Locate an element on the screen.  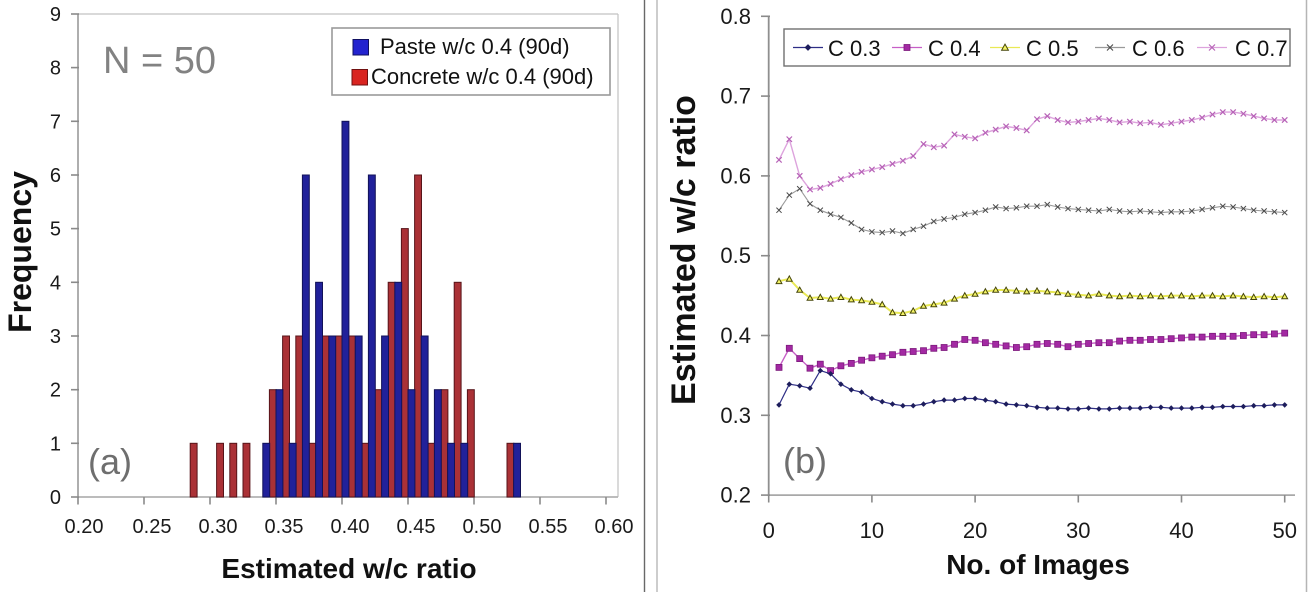
svg-text: 0.30 is located at coordinates (218, 527).